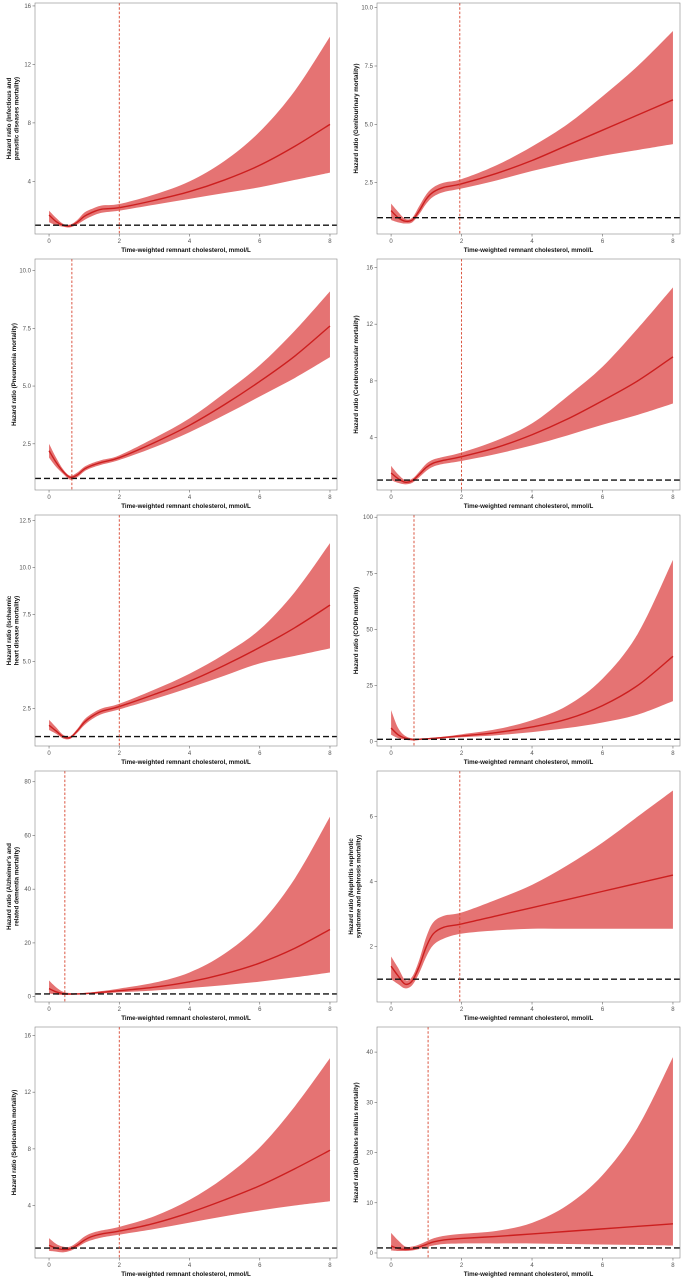  I want to click on y-tick-label: 25, so click(369, 686).